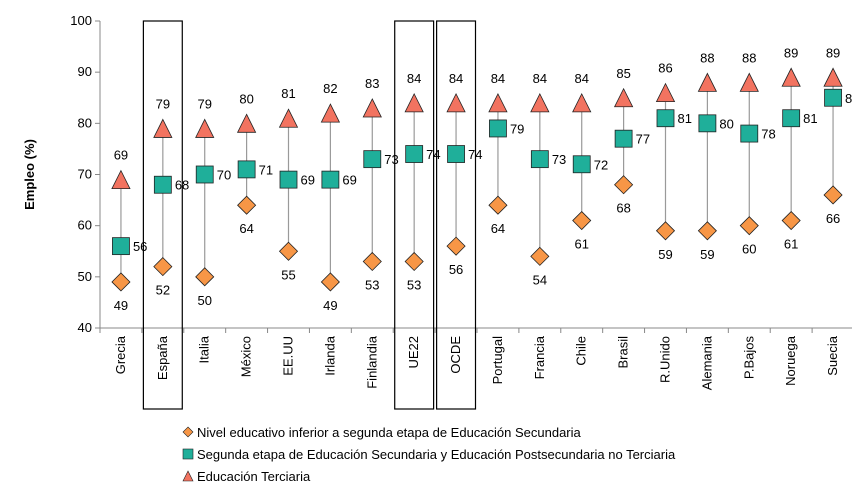 This screenshot has height=489, width=852. I want to click on y-tick-label: 40, so click(85, 327).